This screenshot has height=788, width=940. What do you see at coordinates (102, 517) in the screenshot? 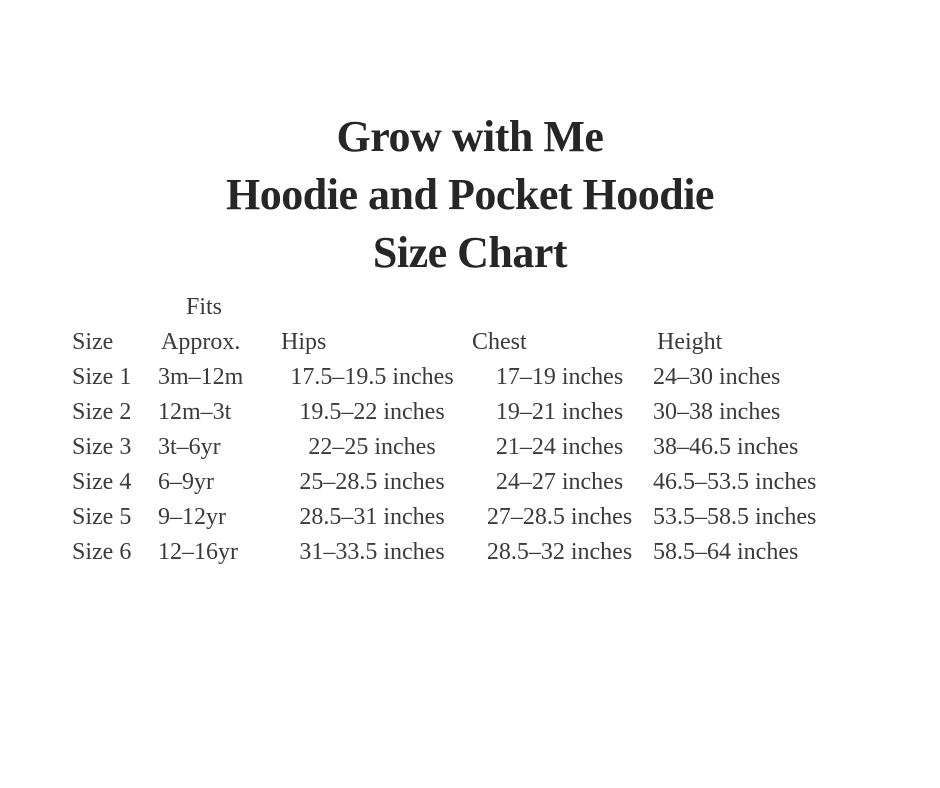
I see `cell-size: Size 5` at bounding box center [102, 517].